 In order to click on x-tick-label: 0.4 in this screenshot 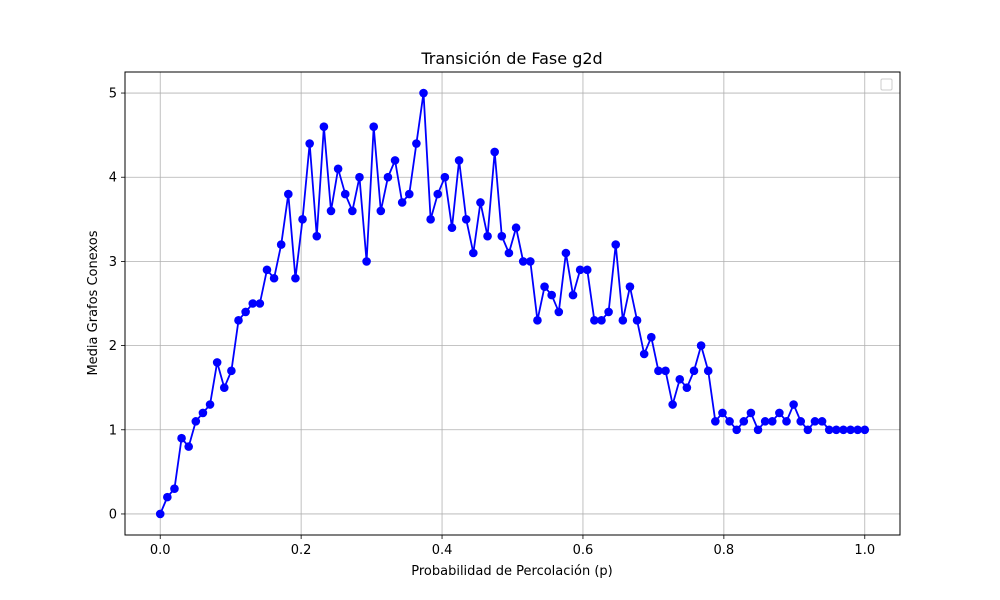, I will do `click(442, 550)`.